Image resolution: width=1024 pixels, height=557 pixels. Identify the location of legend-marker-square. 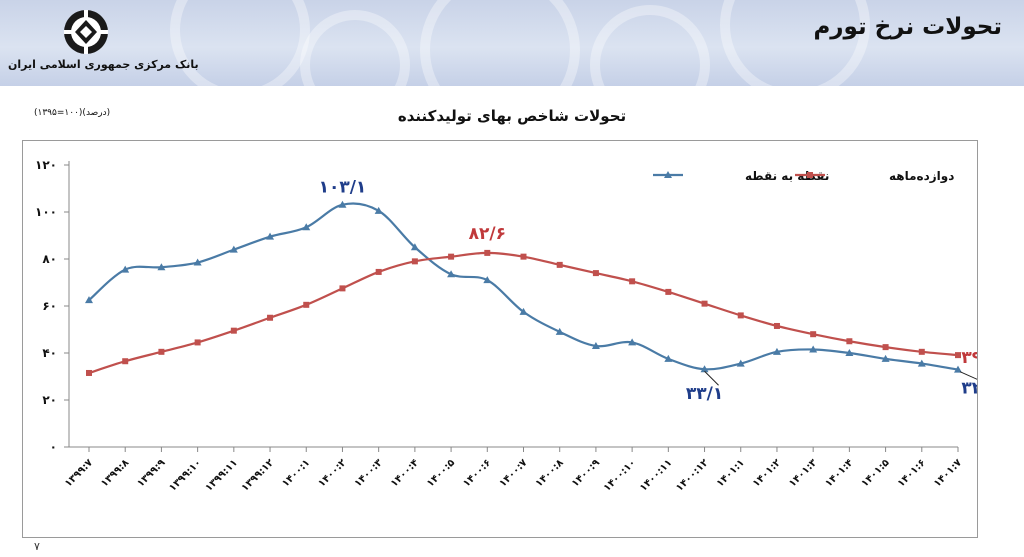
(810, 175).